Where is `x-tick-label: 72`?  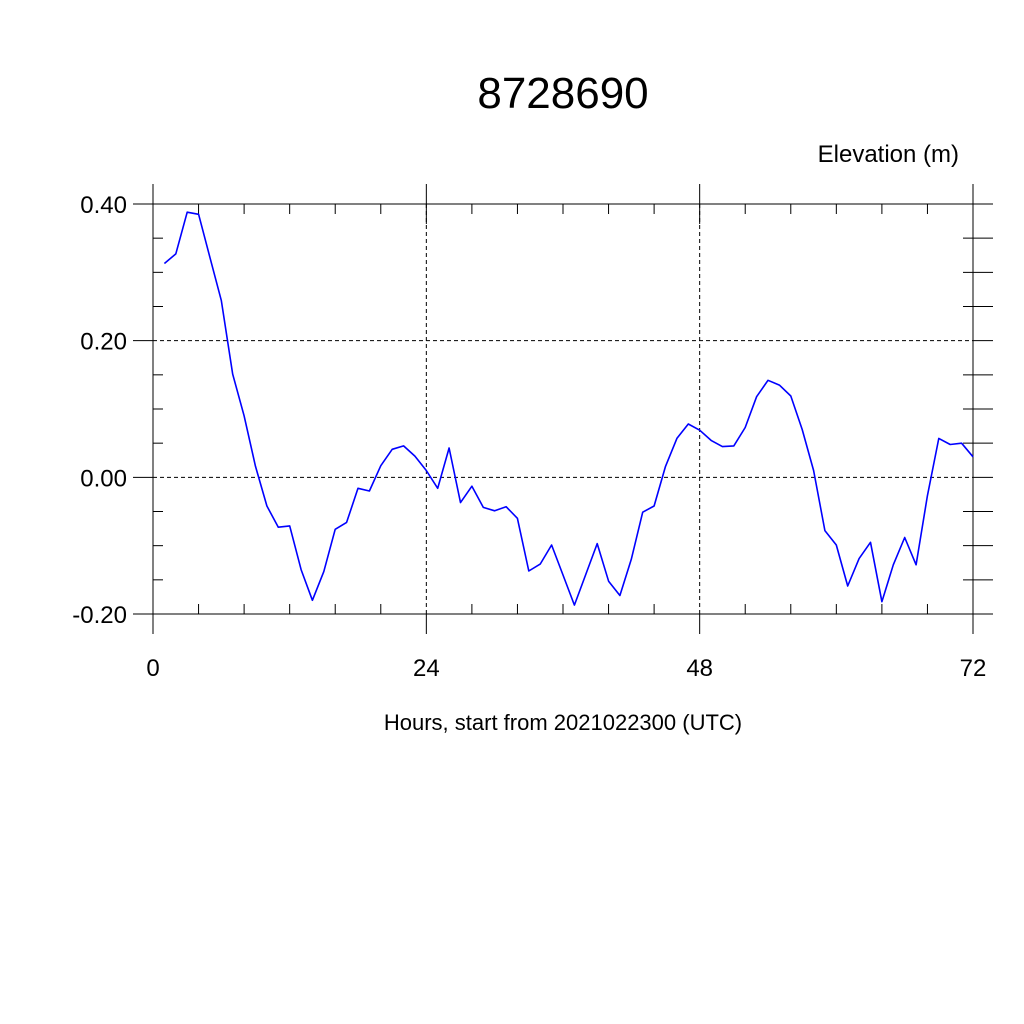
x-tick-label: 72 is located at coordinates (973, 668).